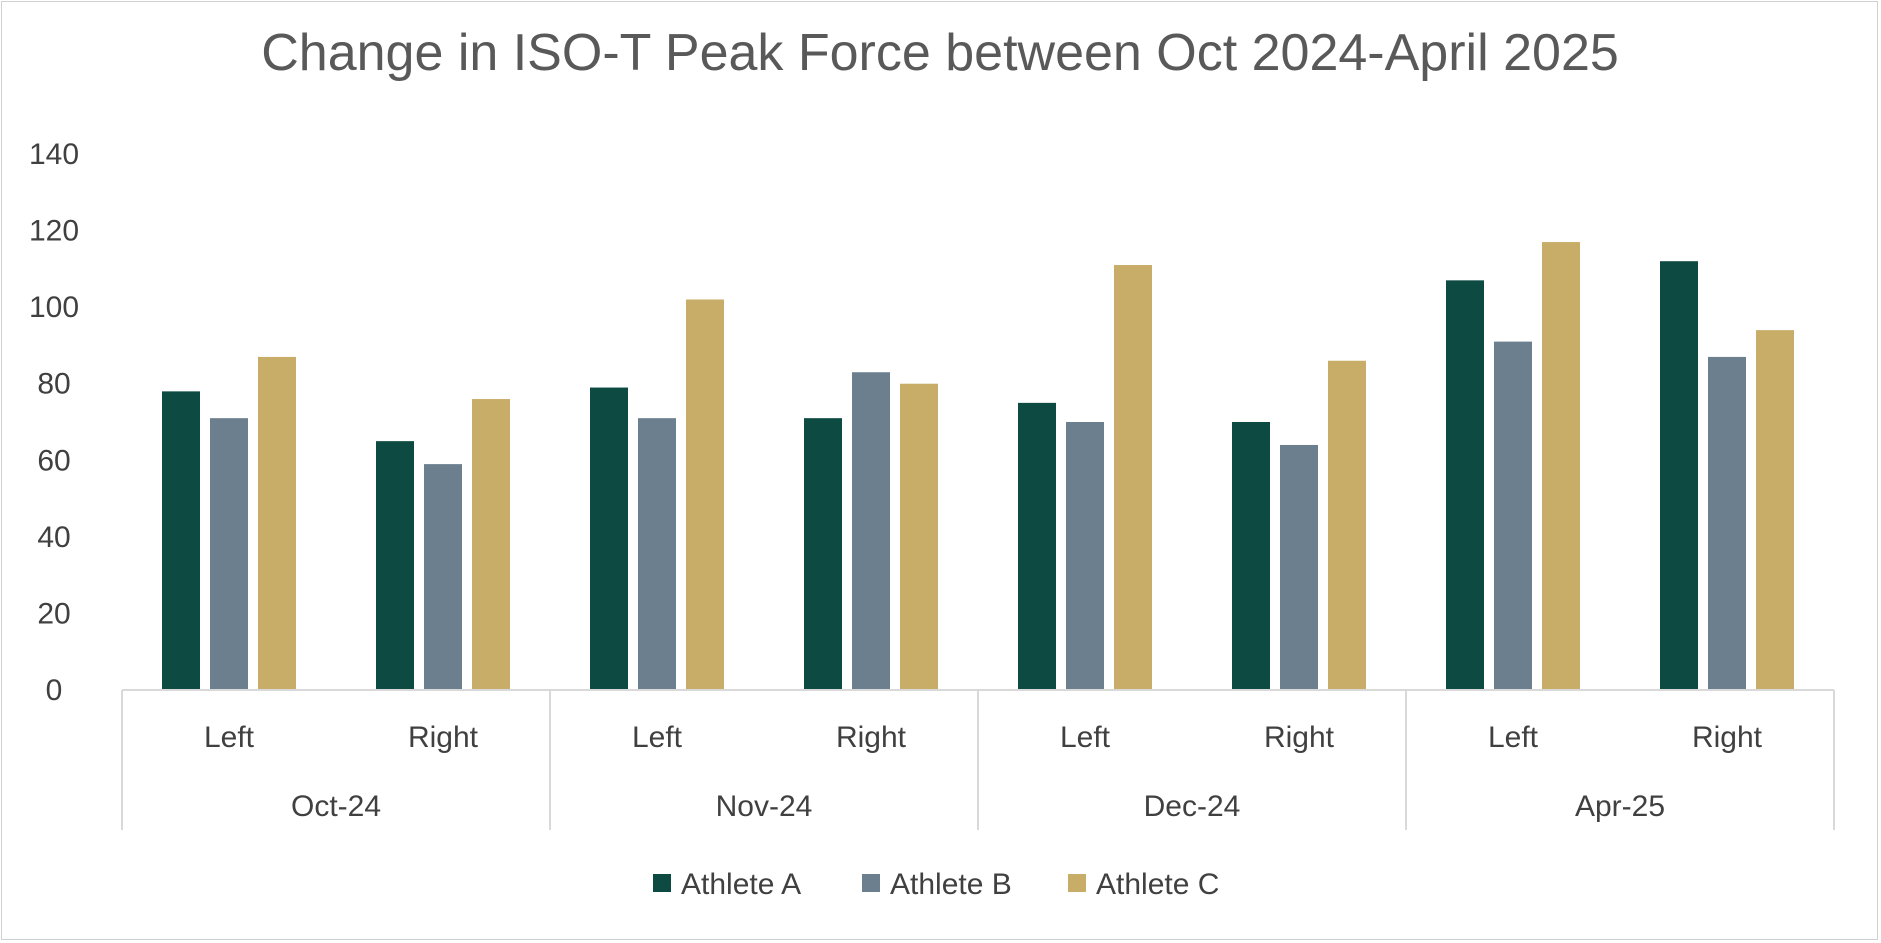  I want to click on y-tick-label: 100, so click(54, 307).